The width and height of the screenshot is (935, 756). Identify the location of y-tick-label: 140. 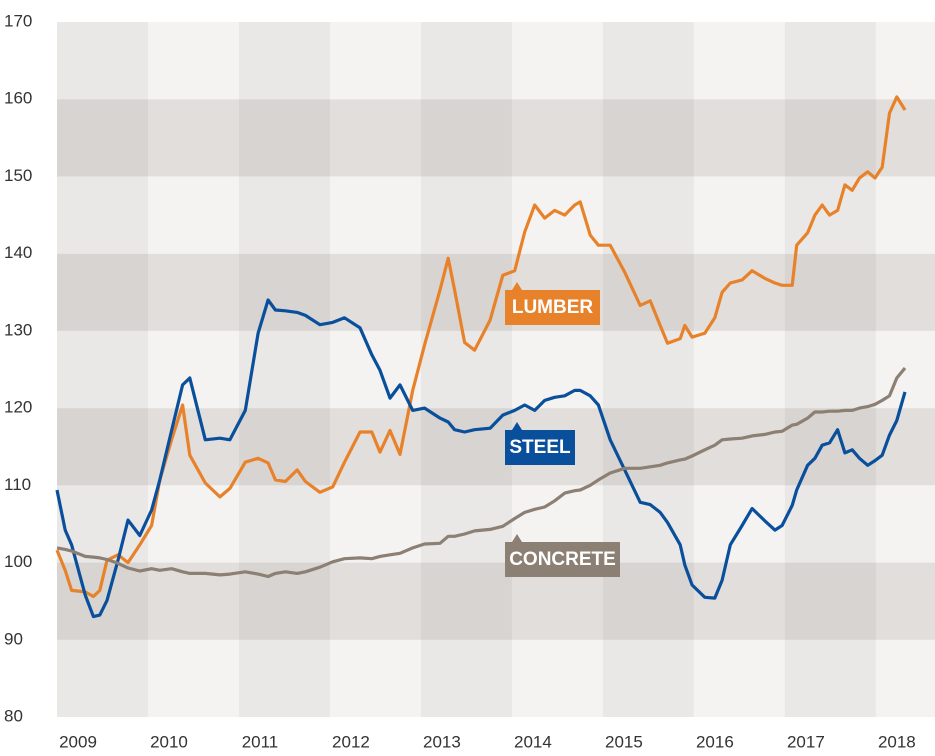
(18, 252).